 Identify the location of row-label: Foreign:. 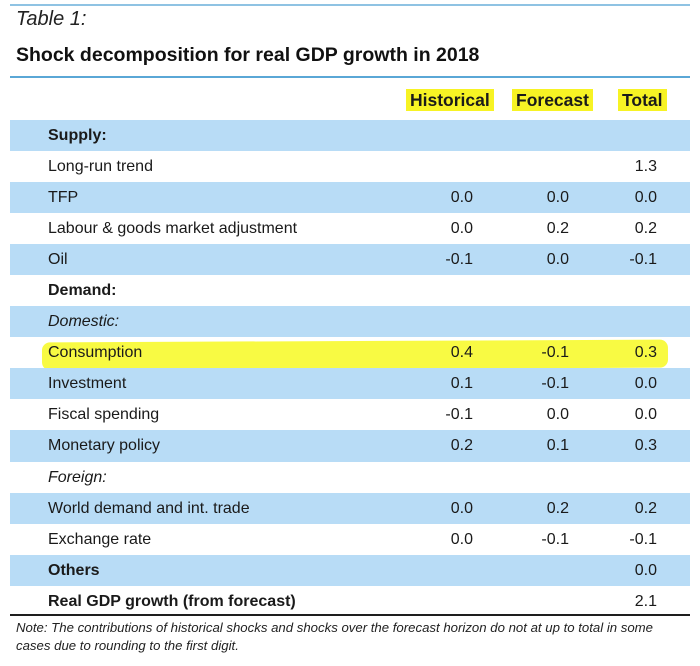
(77, 477).